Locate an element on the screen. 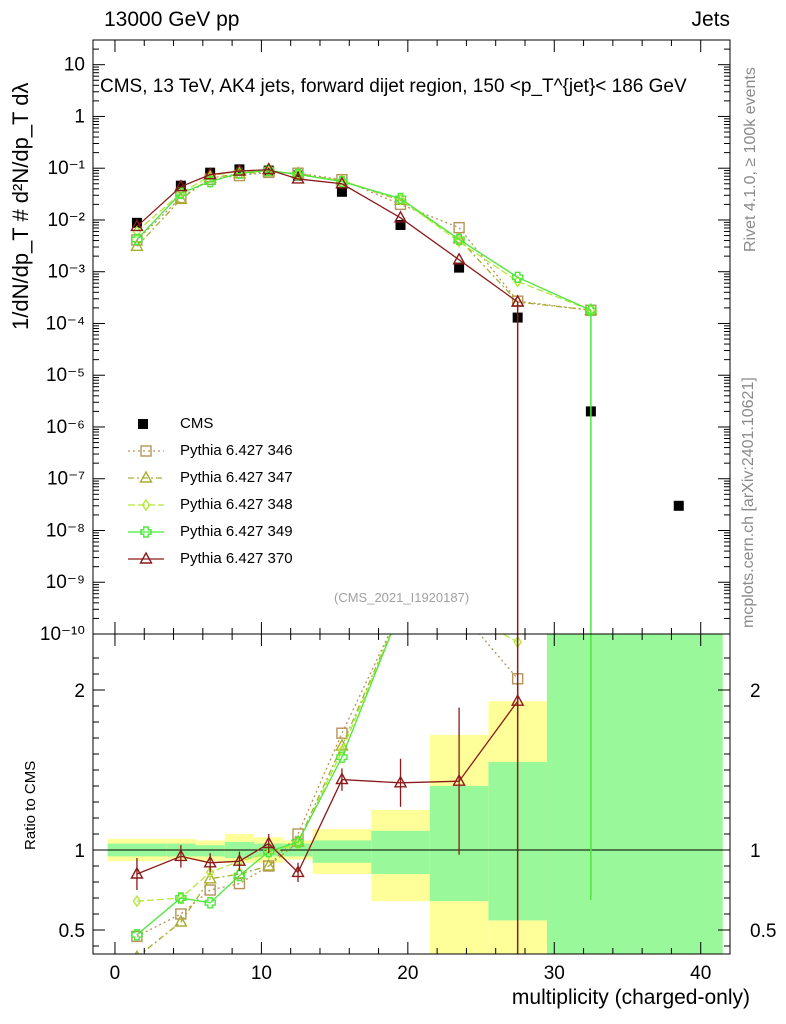 The image size is (786, 1024). x-tick-label: 0 is located at coordinates (115, 973).